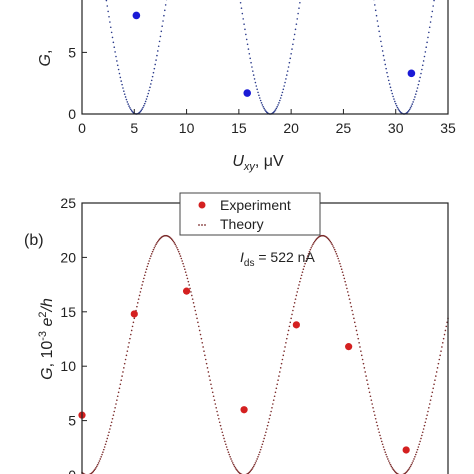  What do you see at coordinates (274, 54) in the screenshot?
I see `panel-a-experiment-points` at bounding box center [274, 54].